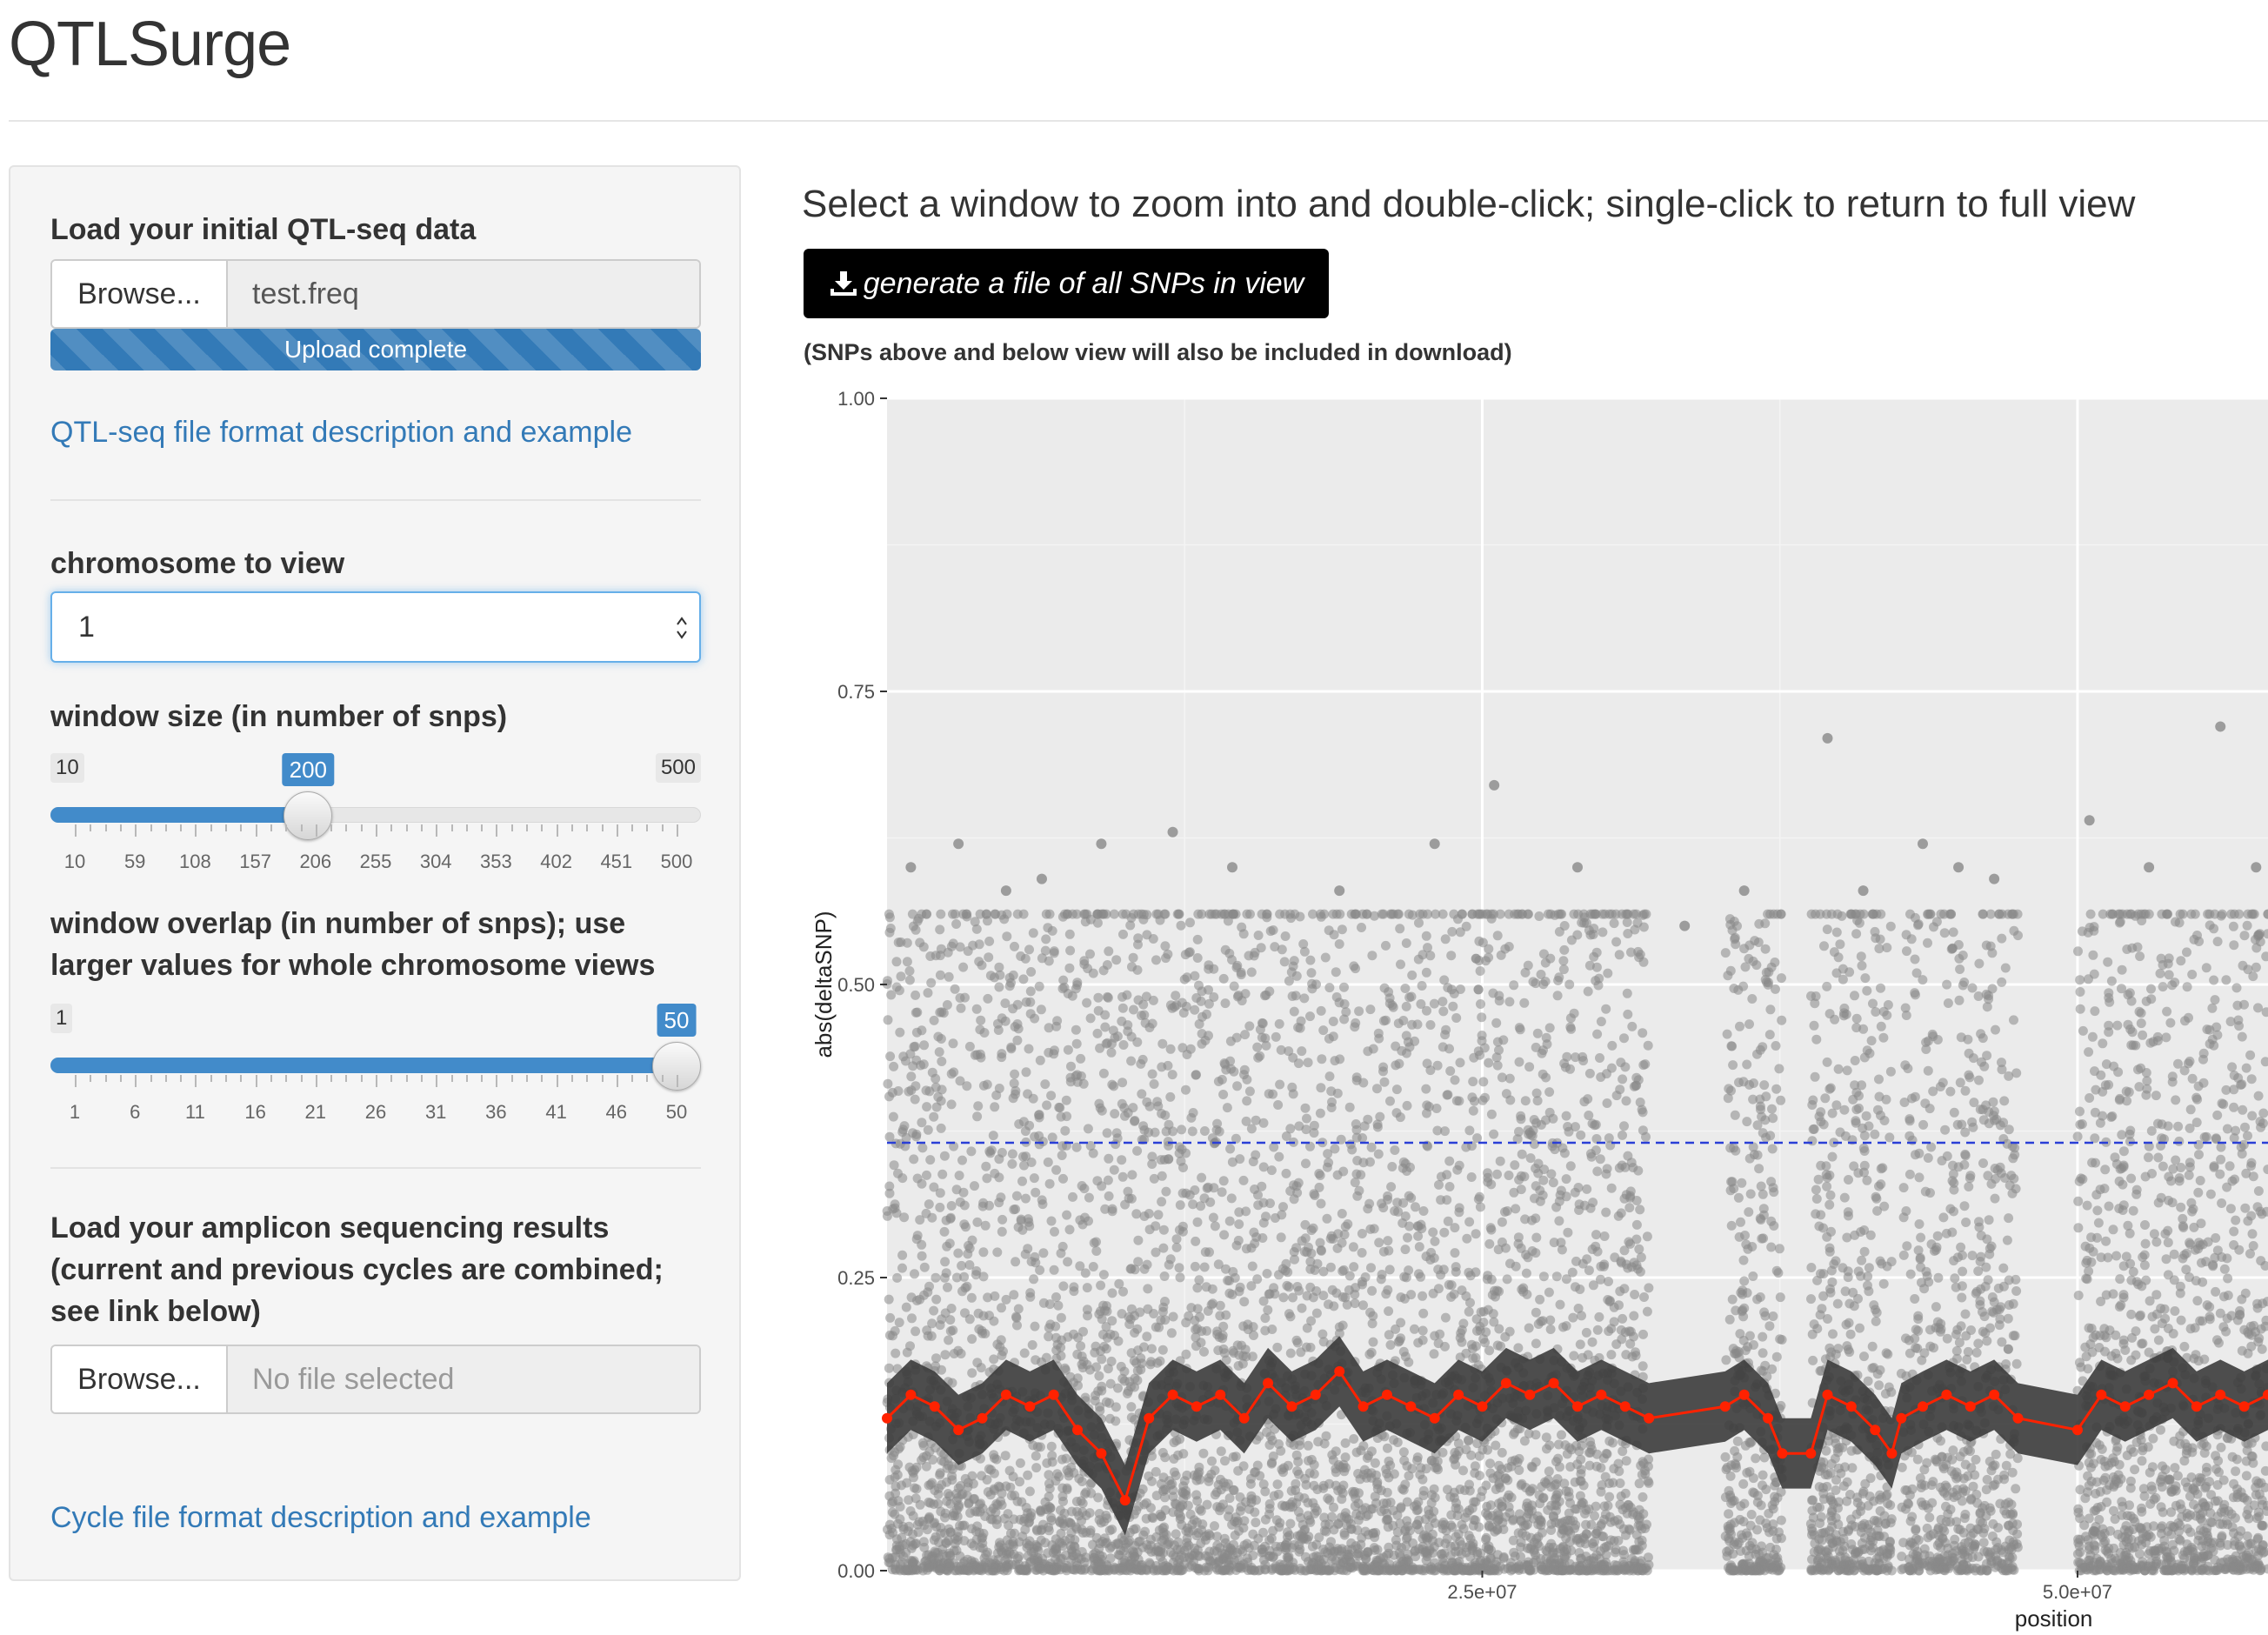 The width and height of the screenshot is (2268, 1635). Describe the element at coordinates (308, 815) in the screenshot. I see `slider-handle` at that location.